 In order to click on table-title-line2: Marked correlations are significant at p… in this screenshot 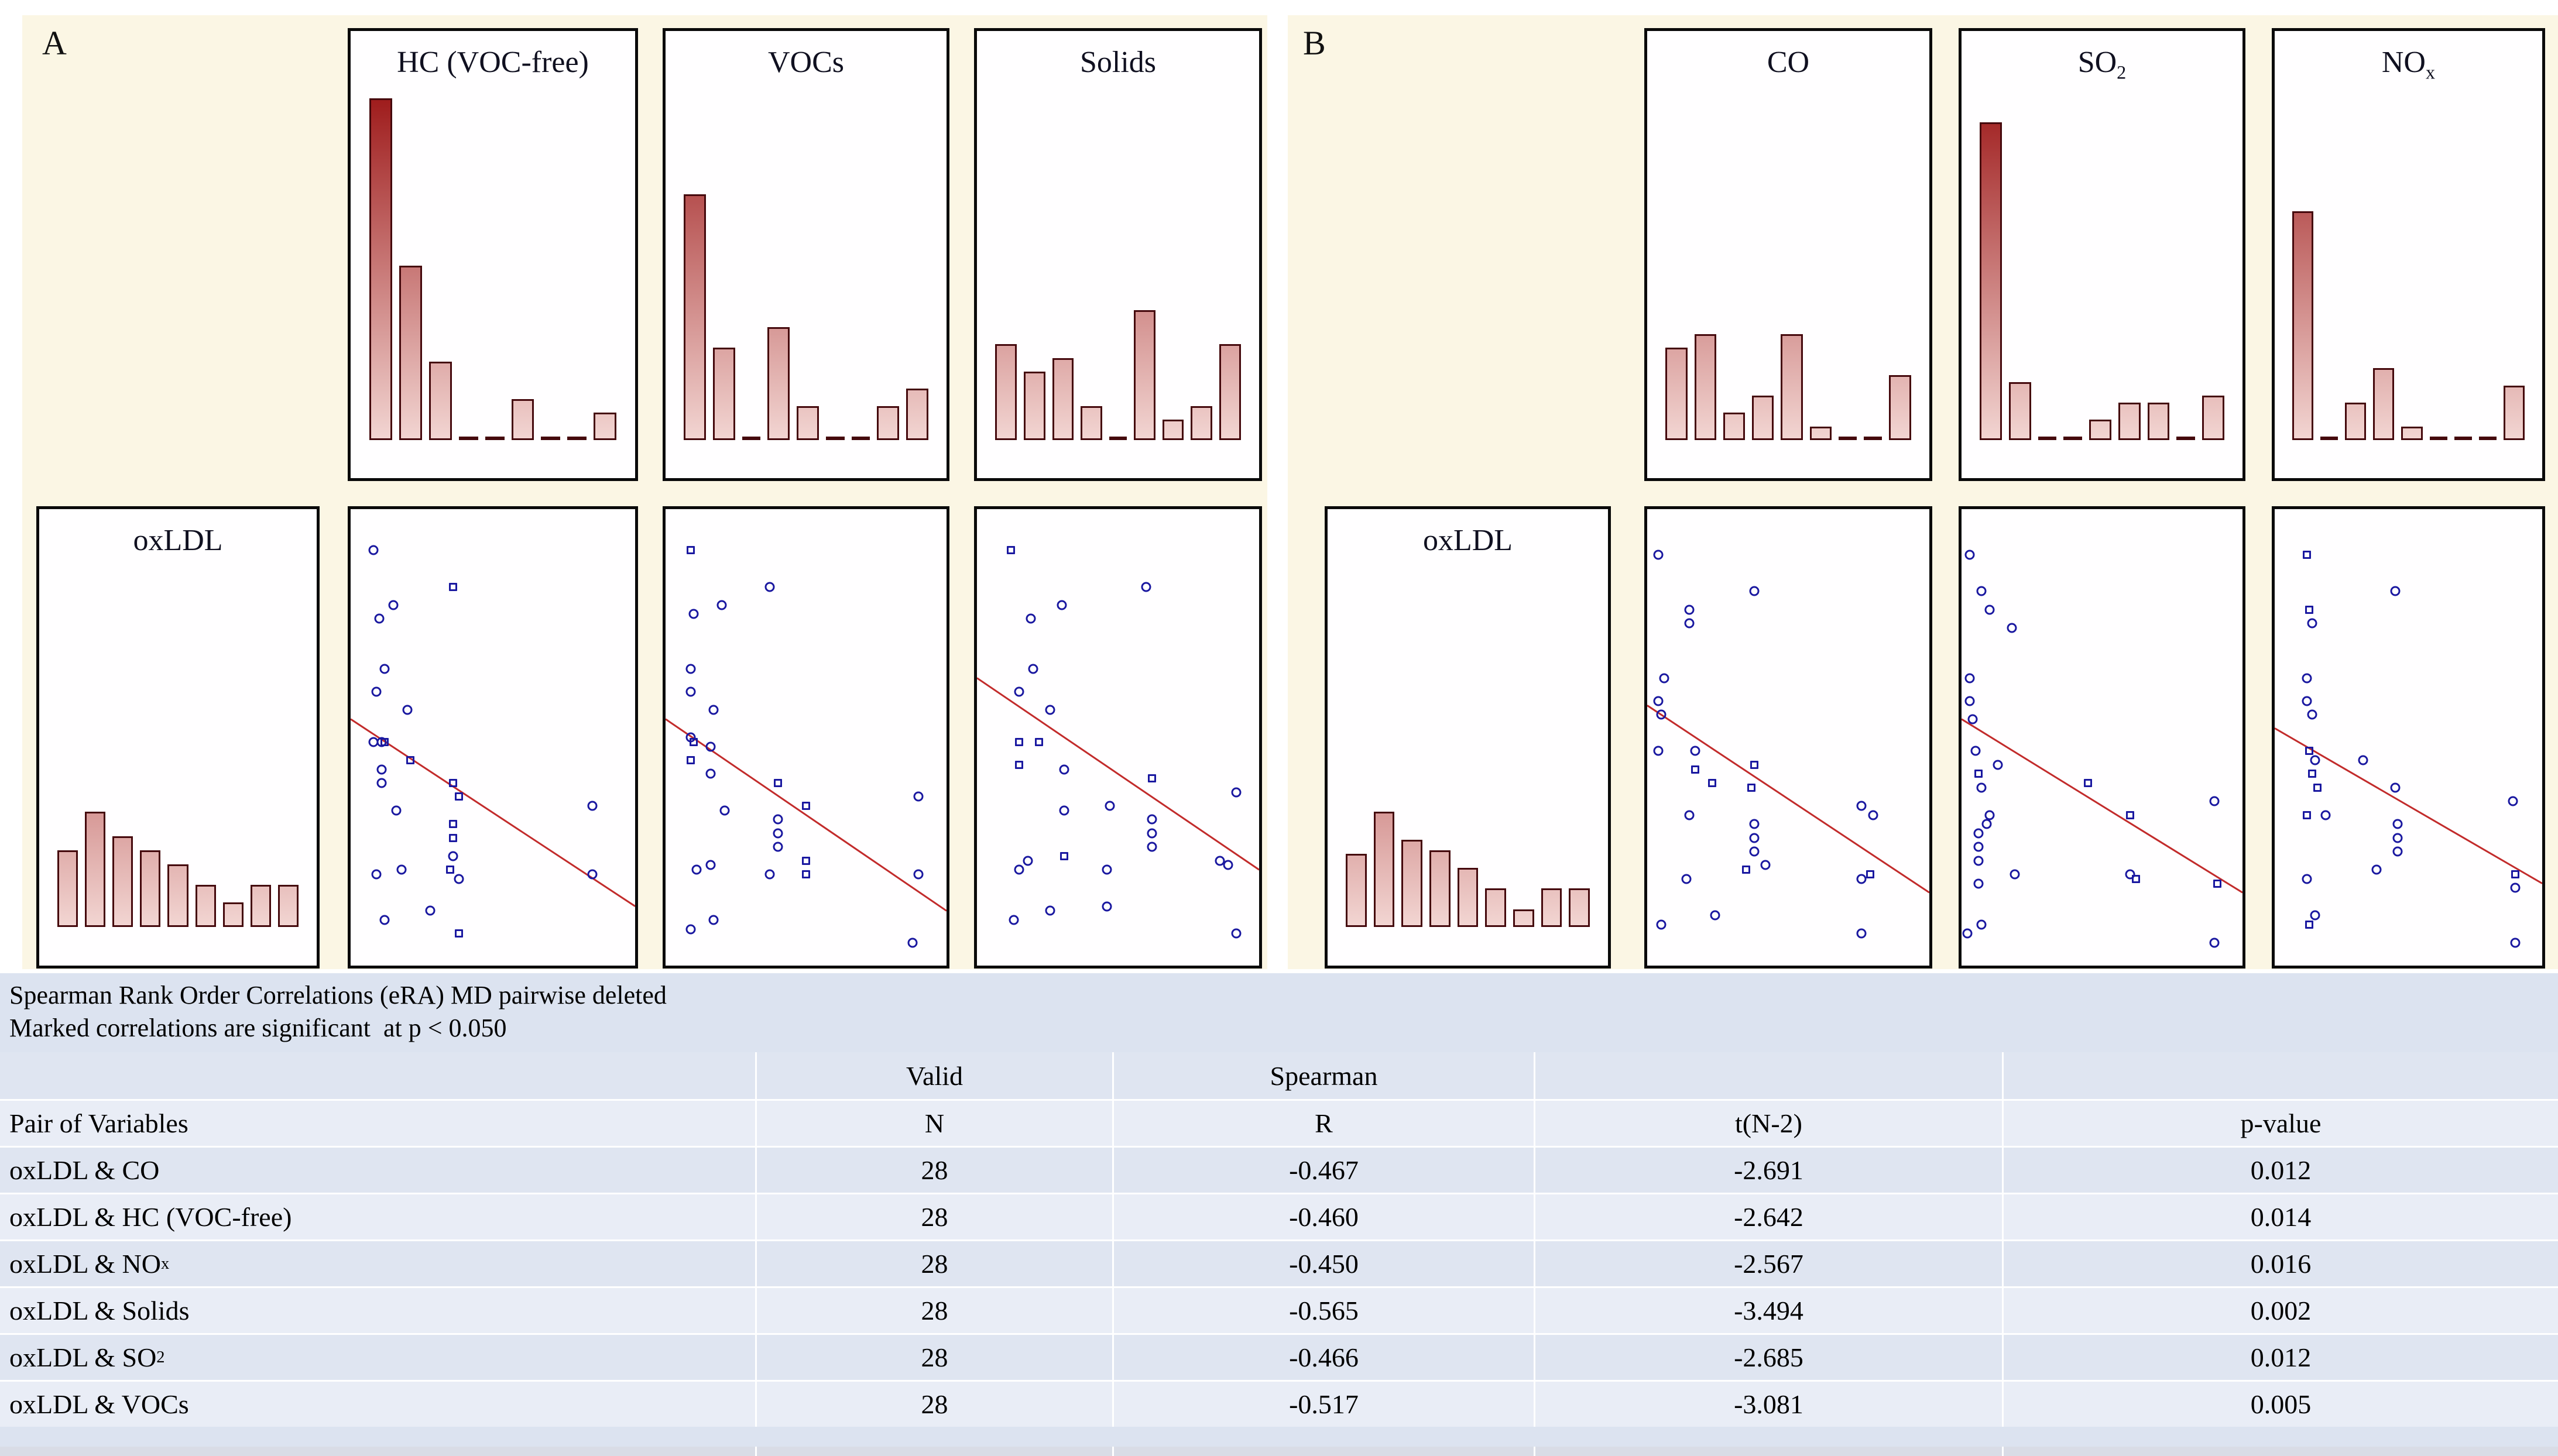, I will do `click(258, 1028)`.